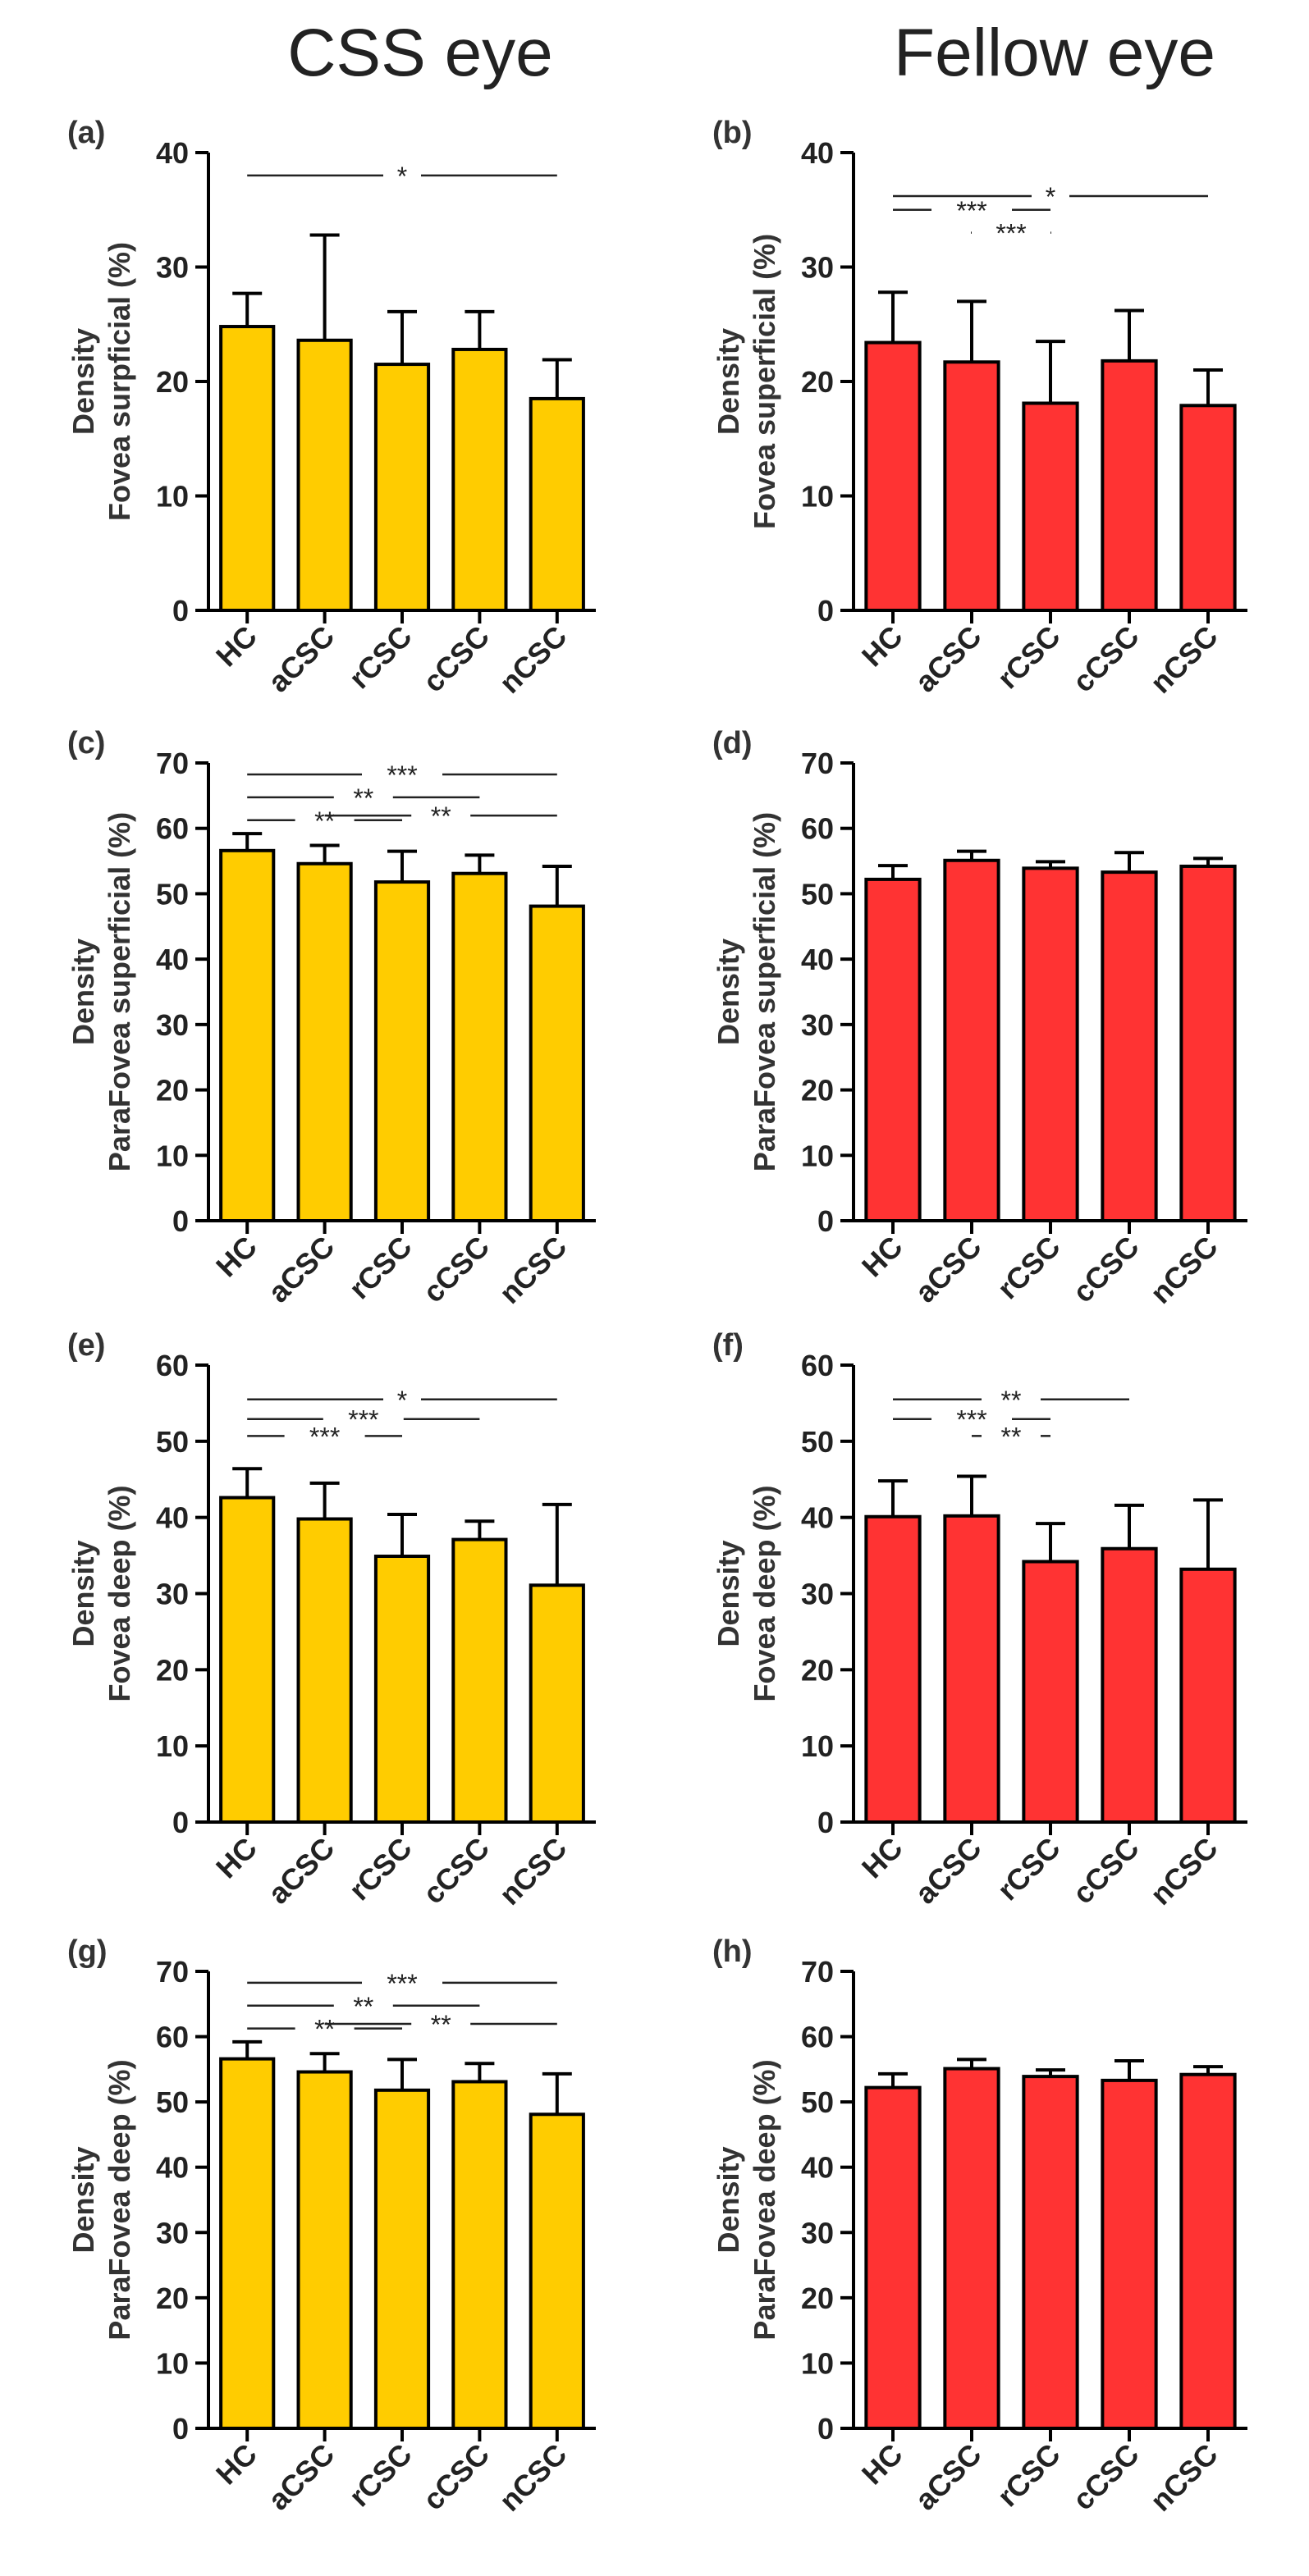  What do you see at coordinates (728, 1346) in the screenshot?
I see `panel-label: (f)` at bounding box center [728, 1346].